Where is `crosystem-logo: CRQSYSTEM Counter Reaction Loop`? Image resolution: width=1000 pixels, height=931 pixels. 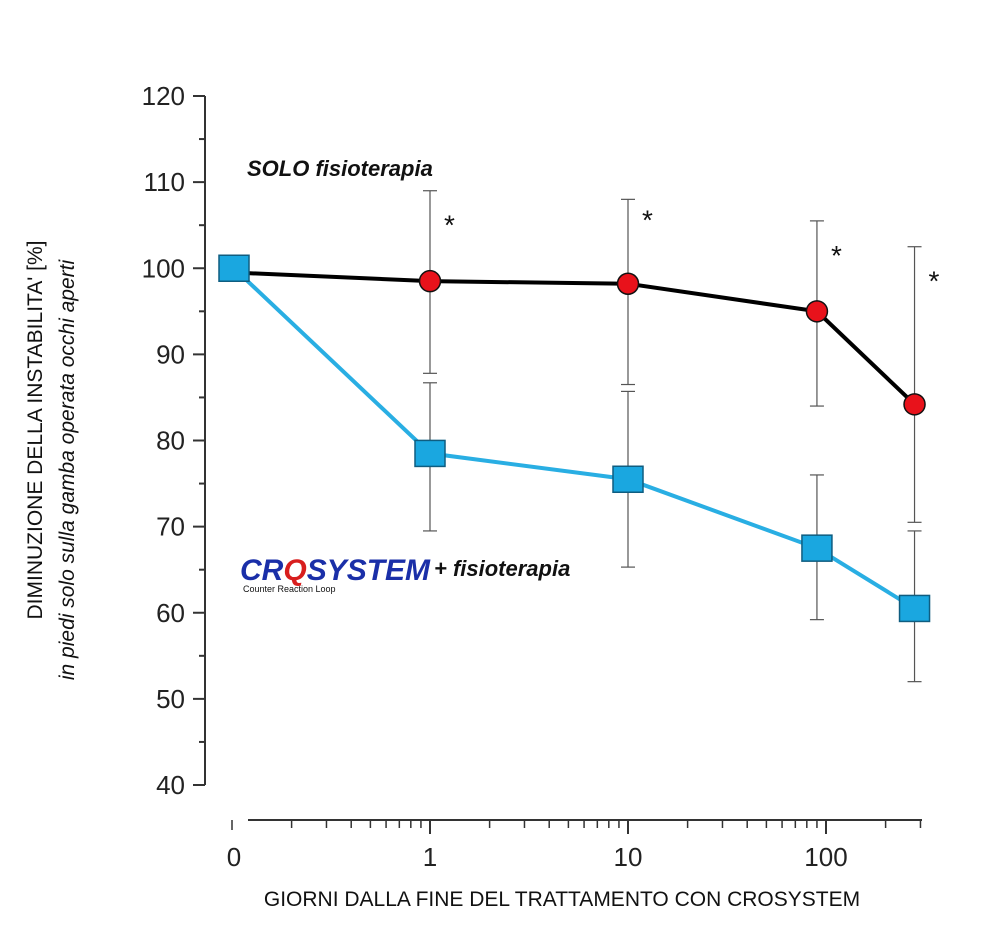
crosystem-logo: CRQSYSTEM Counter Reaction Loop is located at coordinates (335, 574).